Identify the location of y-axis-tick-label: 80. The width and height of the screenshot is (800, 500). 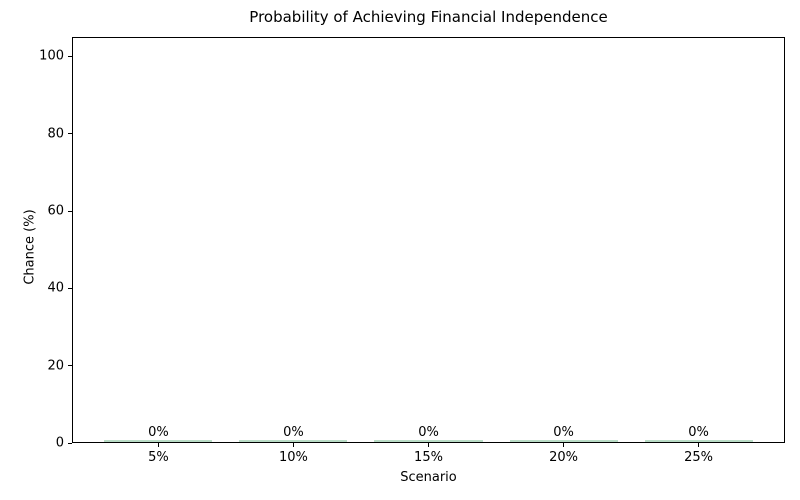
(55, 134).